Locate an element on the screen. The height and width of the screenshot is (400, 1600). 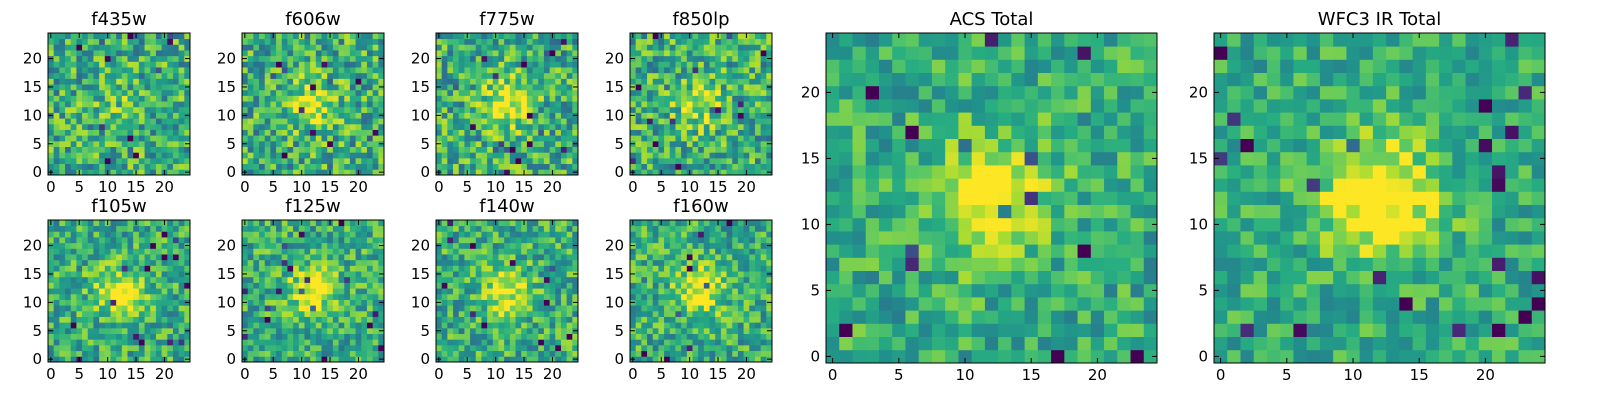
panel-title: f606w is located at coordinates (312, 19).